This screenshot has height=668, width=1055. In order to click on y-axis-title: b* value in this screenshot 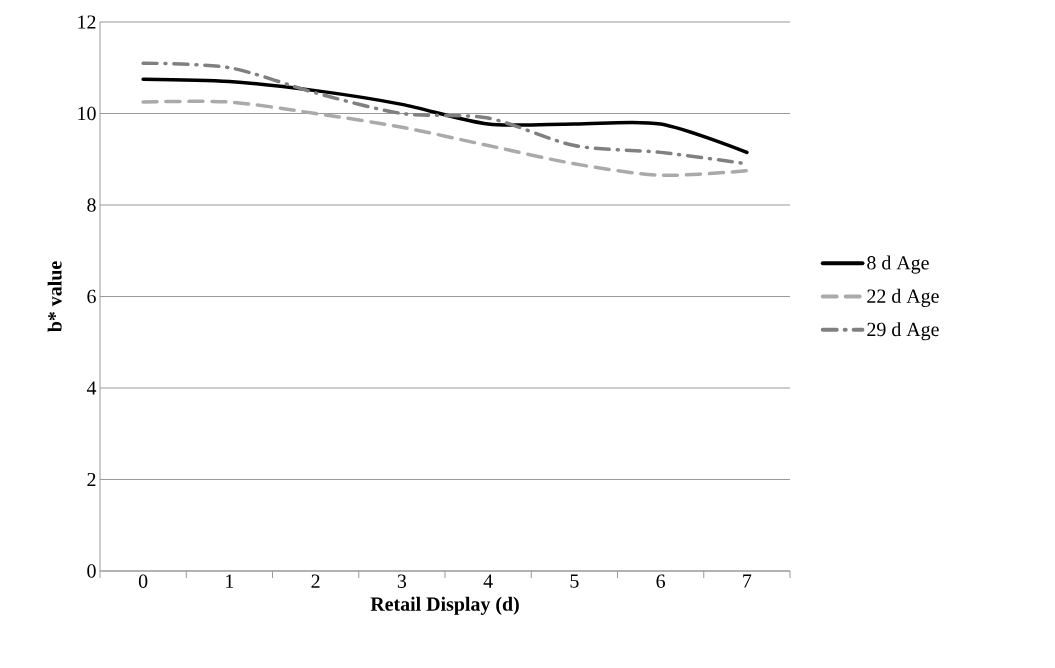, I will do `click(54, 296)`.